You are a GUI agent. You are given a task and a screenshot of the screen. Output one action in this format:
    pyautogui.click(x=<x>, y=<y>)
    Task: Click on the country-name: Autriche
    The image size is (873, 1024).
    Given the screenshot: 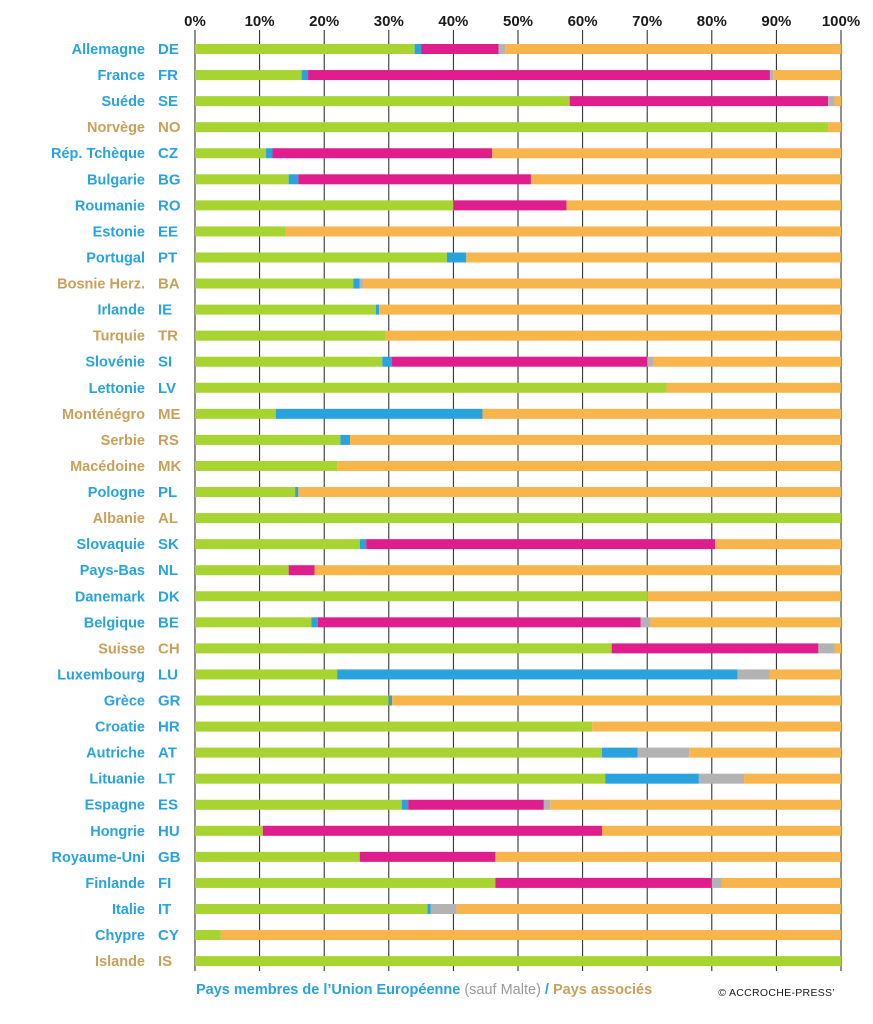 What is the action you would take?
    pyautogui.click(x=115, y=754)
    